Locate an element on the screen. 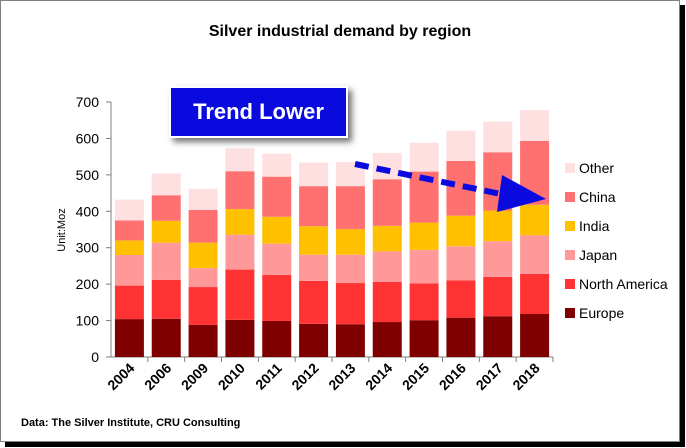  legend-swatch-china is located at coordinates (570, 197).